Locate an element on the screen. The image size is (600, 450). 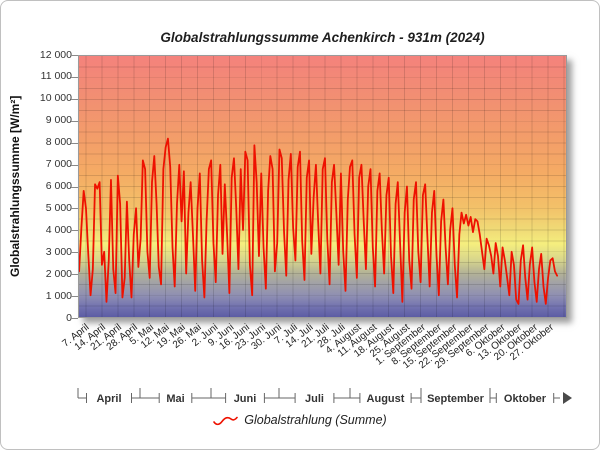
month-label: Juli is located at coordinates (314, 399).